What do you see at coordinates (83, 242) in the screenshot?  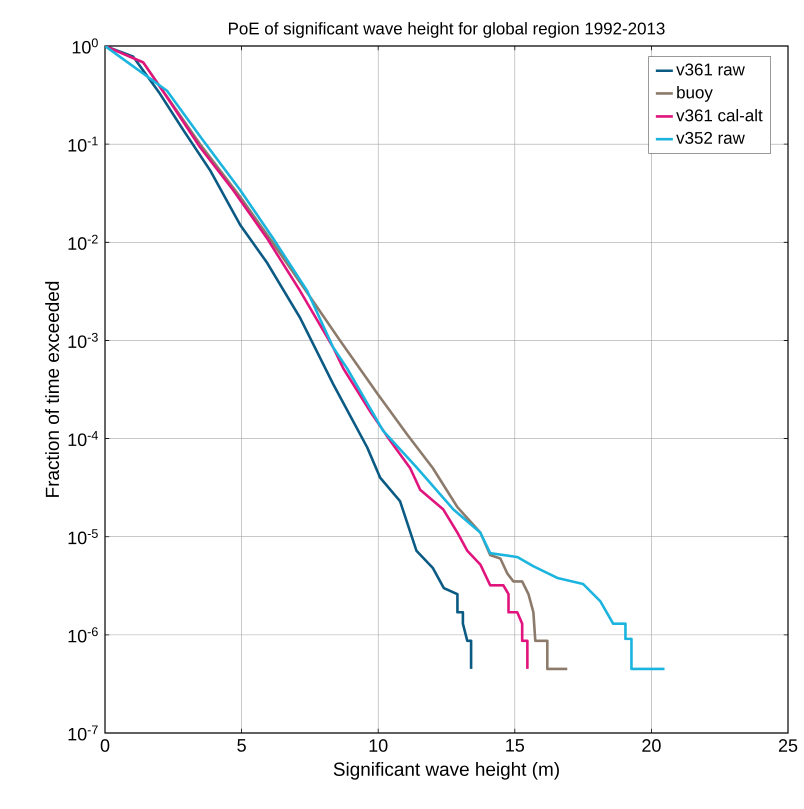 I see `y-tick-label: 10$^{-2}$` at bounding box center [83, 242].